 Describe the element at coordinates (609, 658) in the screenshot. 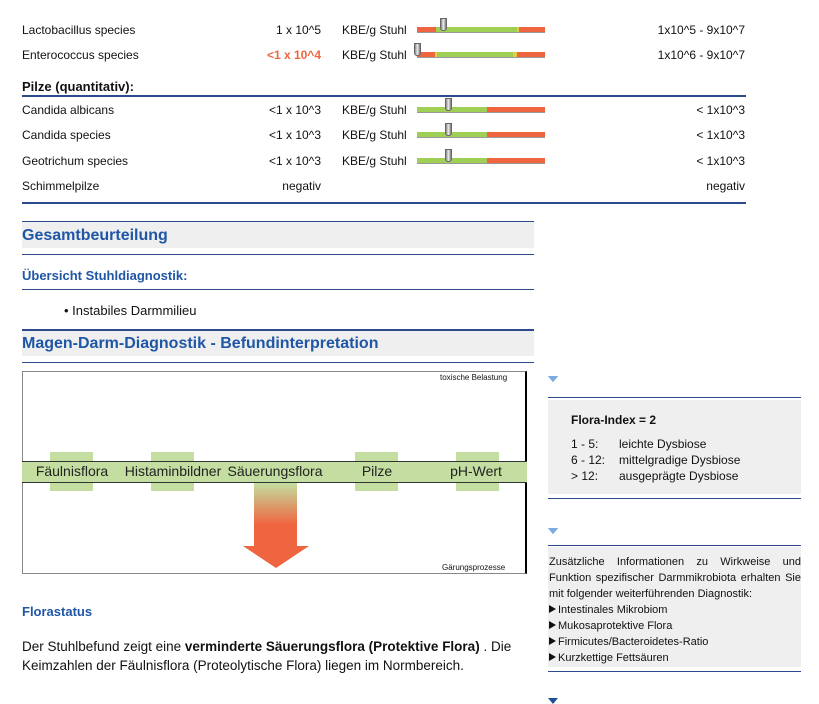

I see `diagnostic-link: Kurzkettige Fettsäuren` at that location.